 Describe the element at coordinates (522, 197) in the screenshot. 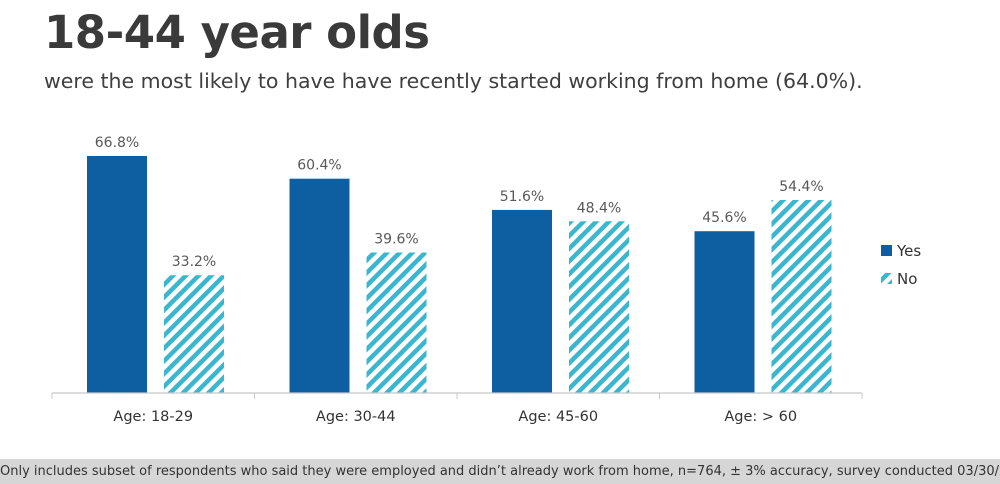

I see `data-label-yes-3: 51.6%` at that location.